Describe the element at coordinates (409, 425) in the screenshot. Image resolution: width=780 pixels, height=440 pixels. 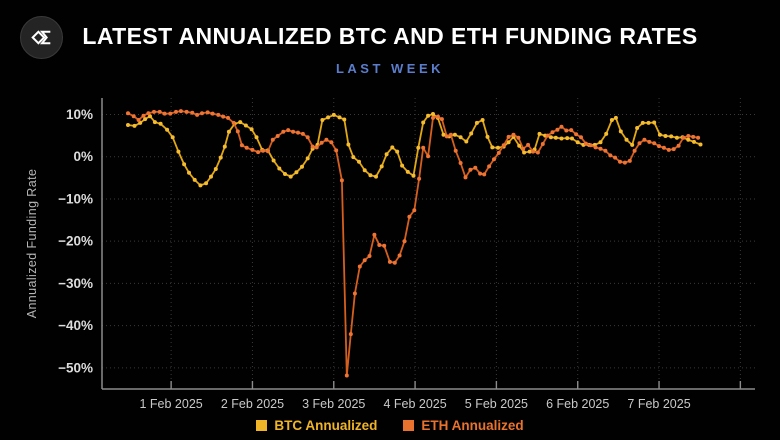
I see `eth-swatch-icon` at that location.